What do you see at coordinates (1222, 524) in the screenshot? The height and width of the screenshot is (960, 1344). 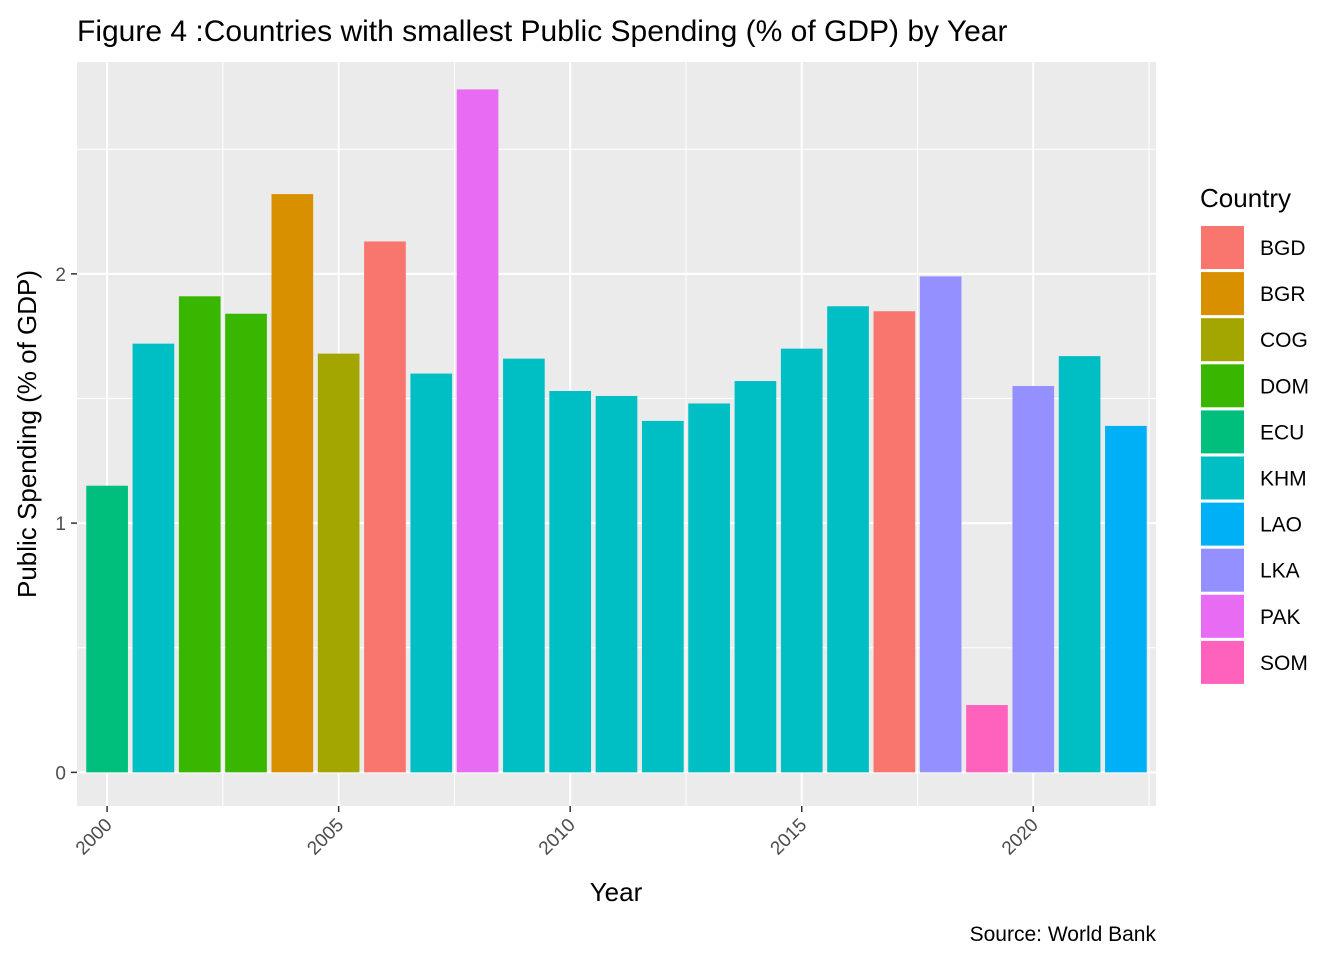 I see `legend-swatch-lao` at bounding box center [1222, 524].